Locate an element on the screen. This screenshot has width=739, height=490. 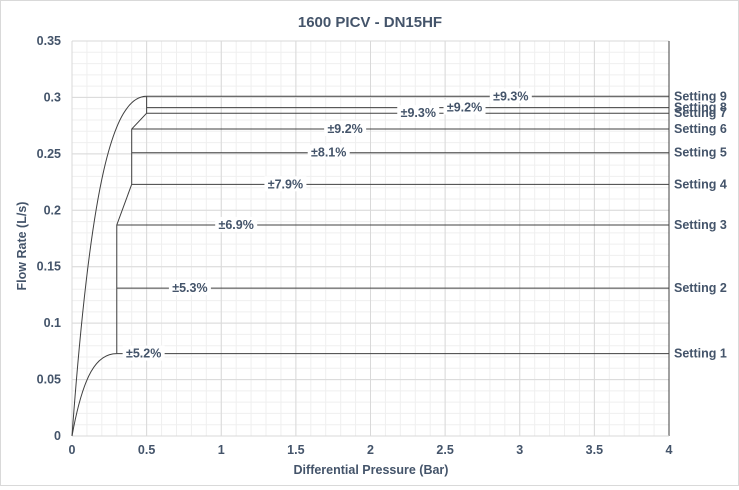
setting-7-label: Setting 7 is located at coordinates (700, 113).